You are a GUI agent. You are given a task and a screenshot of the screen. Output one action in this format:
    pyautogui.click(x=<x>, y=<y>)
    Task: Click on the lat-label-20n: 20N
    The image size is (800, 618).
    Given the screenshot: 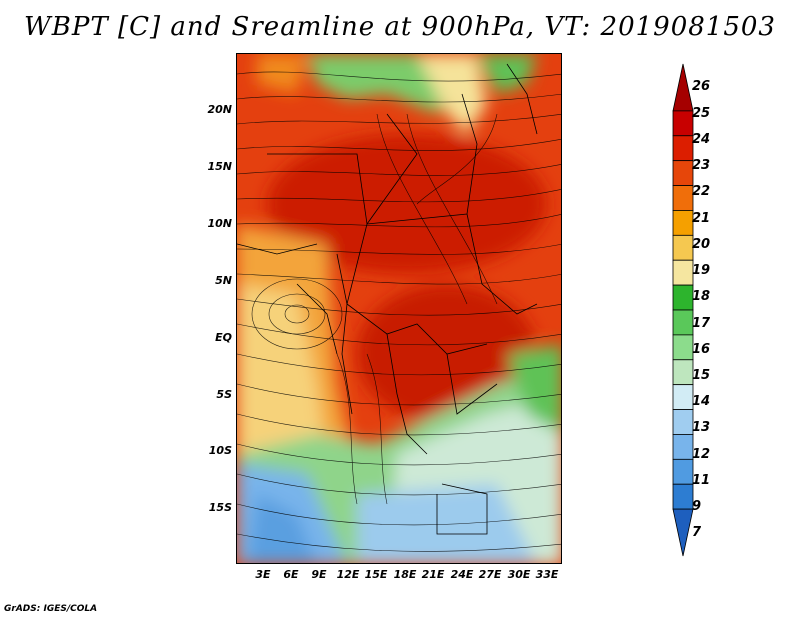 What is the action you would take?
    pyautogui.click(x=219, y=109)
    